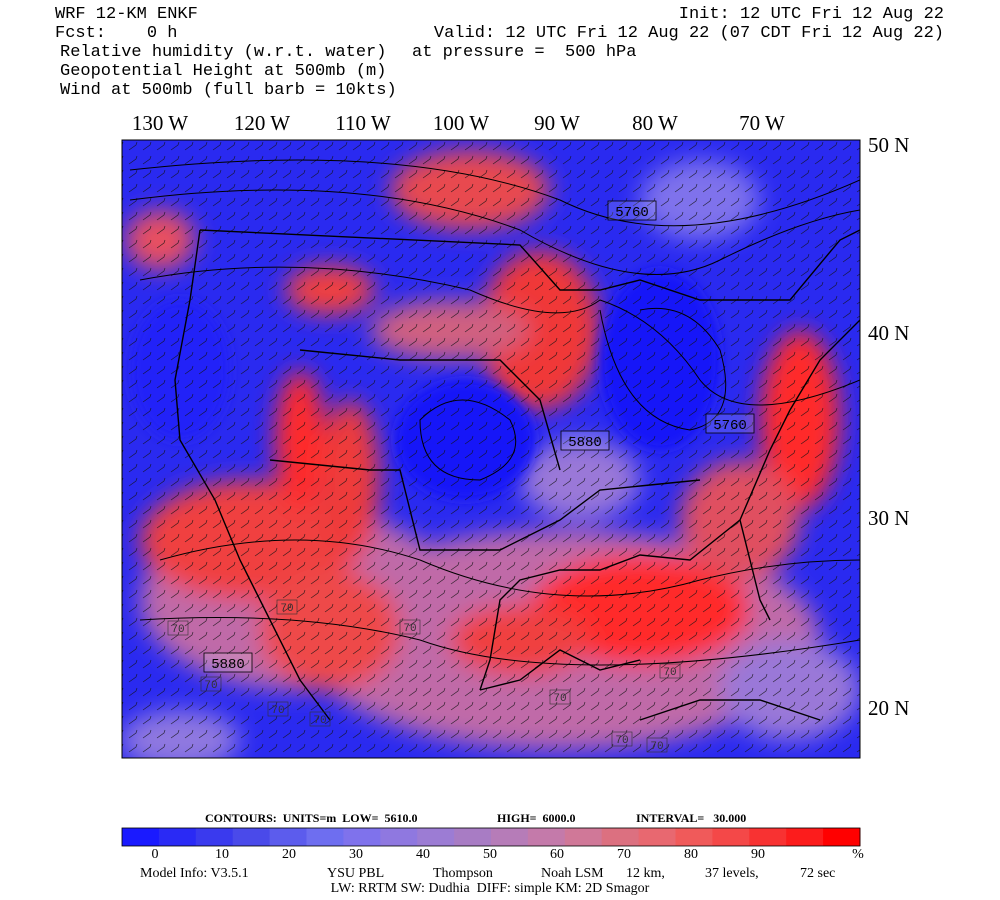  I want to click on longitude-label: 130 W, so click(160, 123).